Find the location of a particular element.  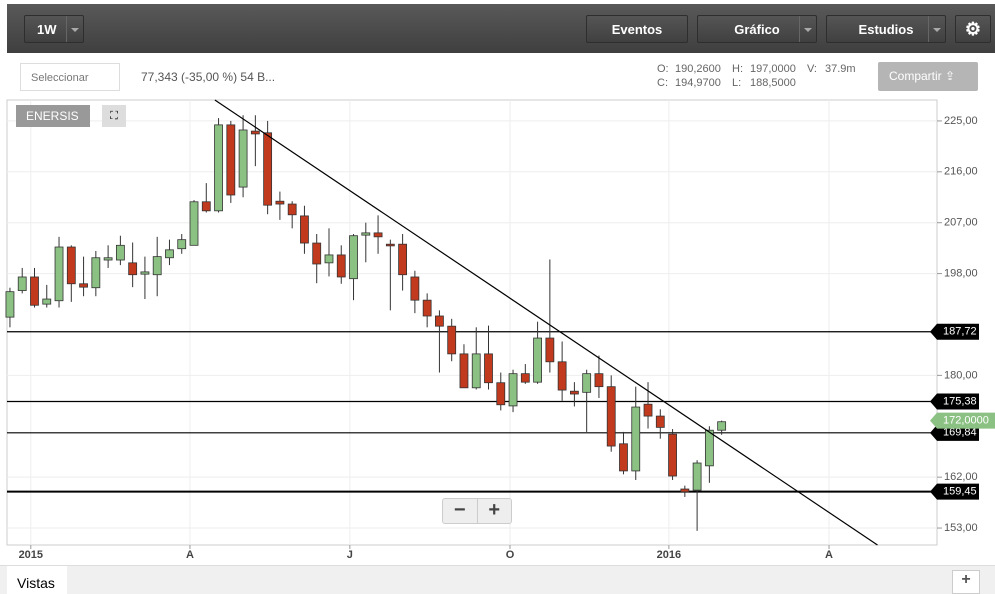

ohlc-value: 37.9m is located at coordinates (840, 69).